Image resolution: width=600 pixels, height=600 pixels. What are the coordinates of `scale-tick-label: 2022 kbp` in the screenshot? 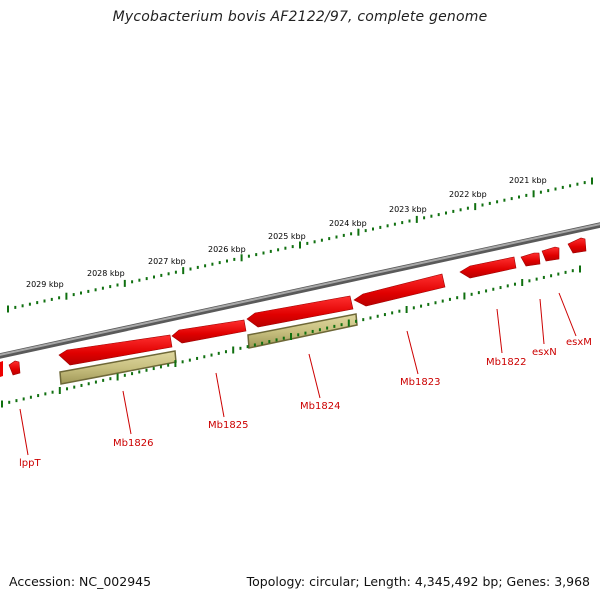 It's located at (468, 194).